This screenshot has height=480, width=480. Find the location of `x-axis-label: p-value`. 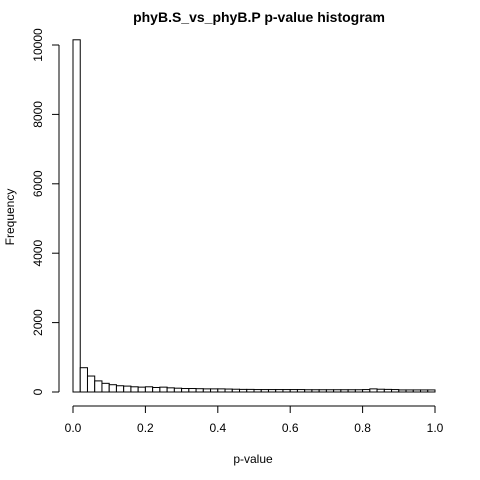

x-axis-label: p-value is located at coordinates (253, 459).